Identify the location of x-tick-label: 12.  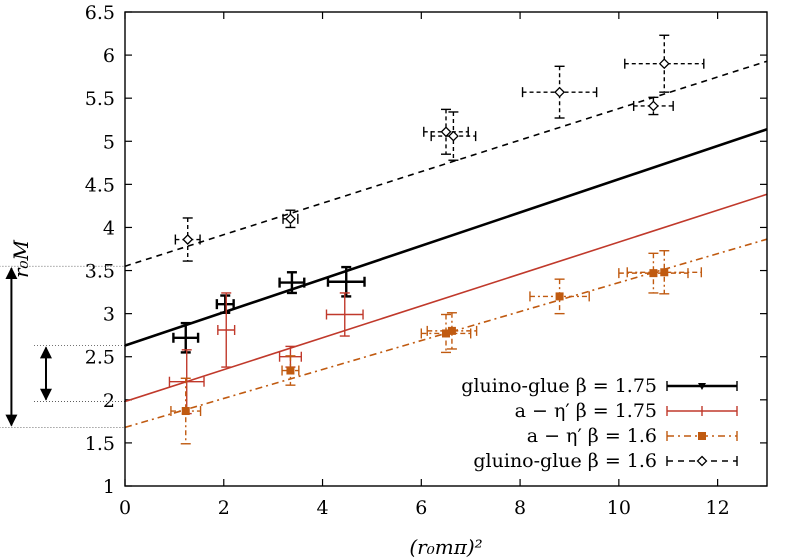
(718, 508).